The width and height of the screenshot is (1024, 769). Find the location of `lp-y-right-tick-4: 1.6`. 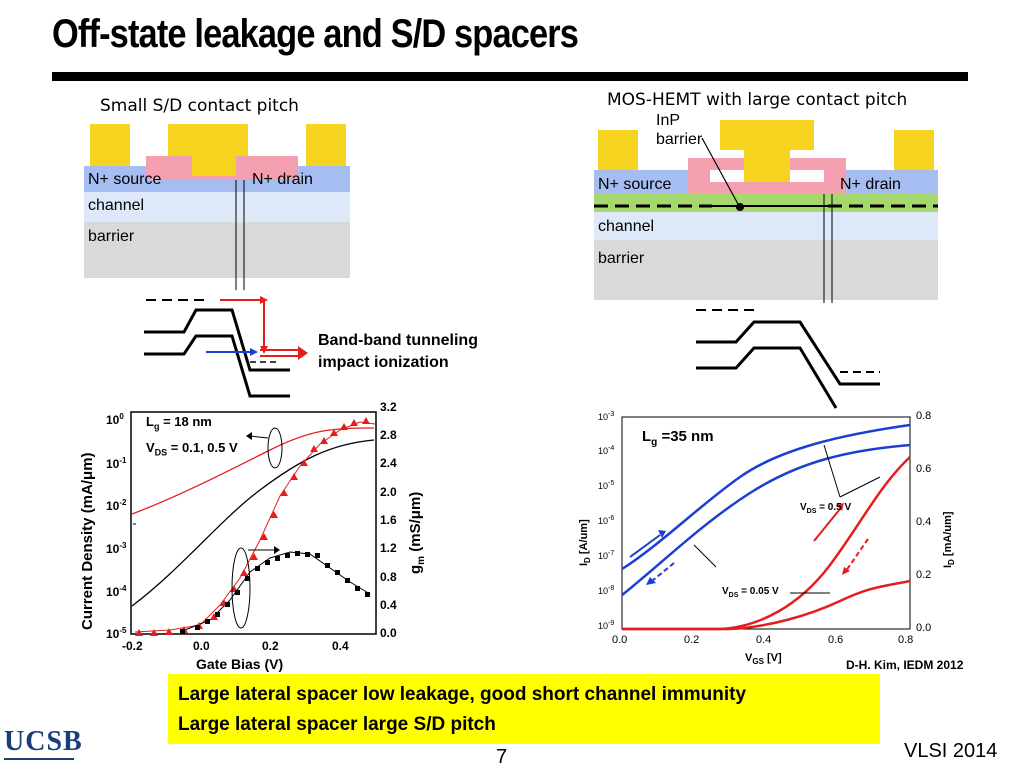

lp-y-right-tick-4: 1.6 is located at coordinates (388, 520).